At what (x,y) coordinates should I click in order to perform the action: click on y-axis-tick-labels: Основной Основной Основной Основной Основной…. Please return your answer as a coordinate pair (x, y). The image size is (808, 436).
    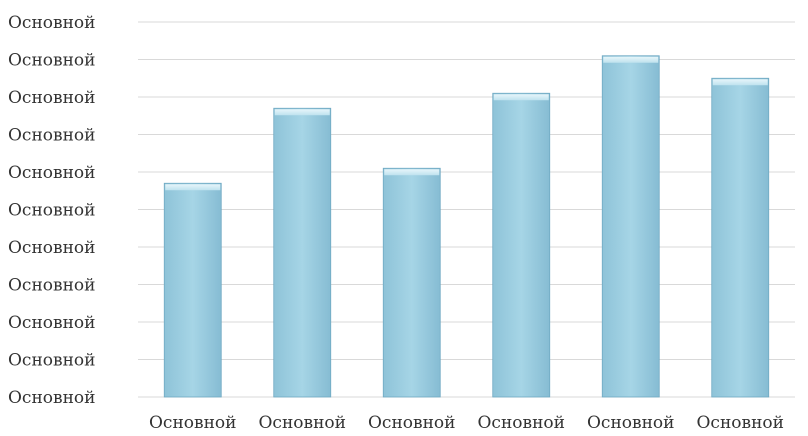
    Looking at the image, I should click on (52, 210).